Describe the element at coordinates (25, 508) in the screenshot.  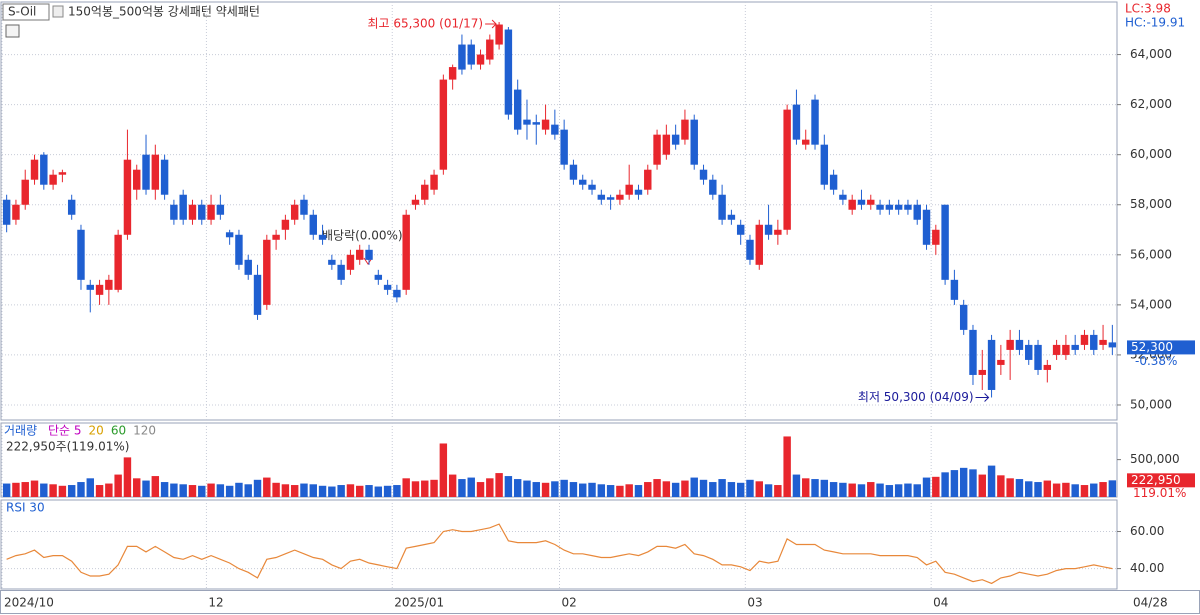
I see `rsi-title: RSI 30` at that location.